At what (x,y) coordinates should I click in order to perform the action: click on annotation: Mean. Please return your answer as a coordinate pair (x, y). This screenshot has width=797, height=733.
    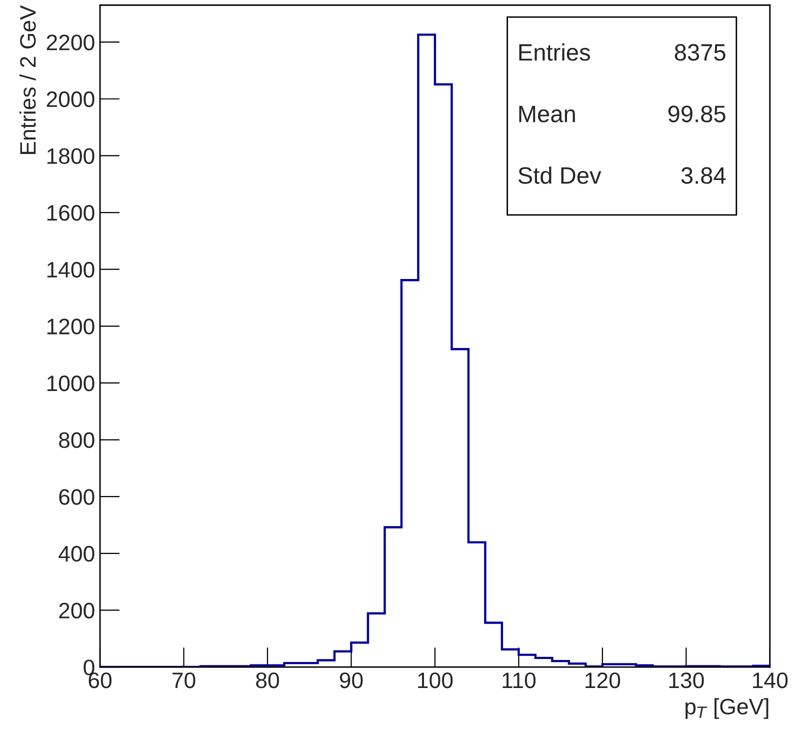
    Looking at the image, I should click on (547, 114).